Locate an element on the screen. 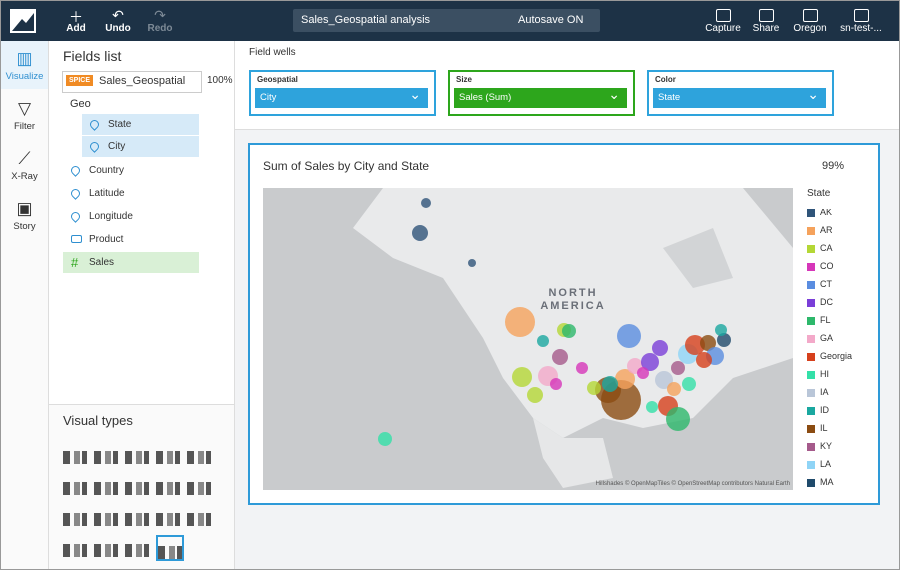 Image resolution: width=900 pixels, height=570 pixels. autosave: Autosave ON is located at coordinates (551, 20).